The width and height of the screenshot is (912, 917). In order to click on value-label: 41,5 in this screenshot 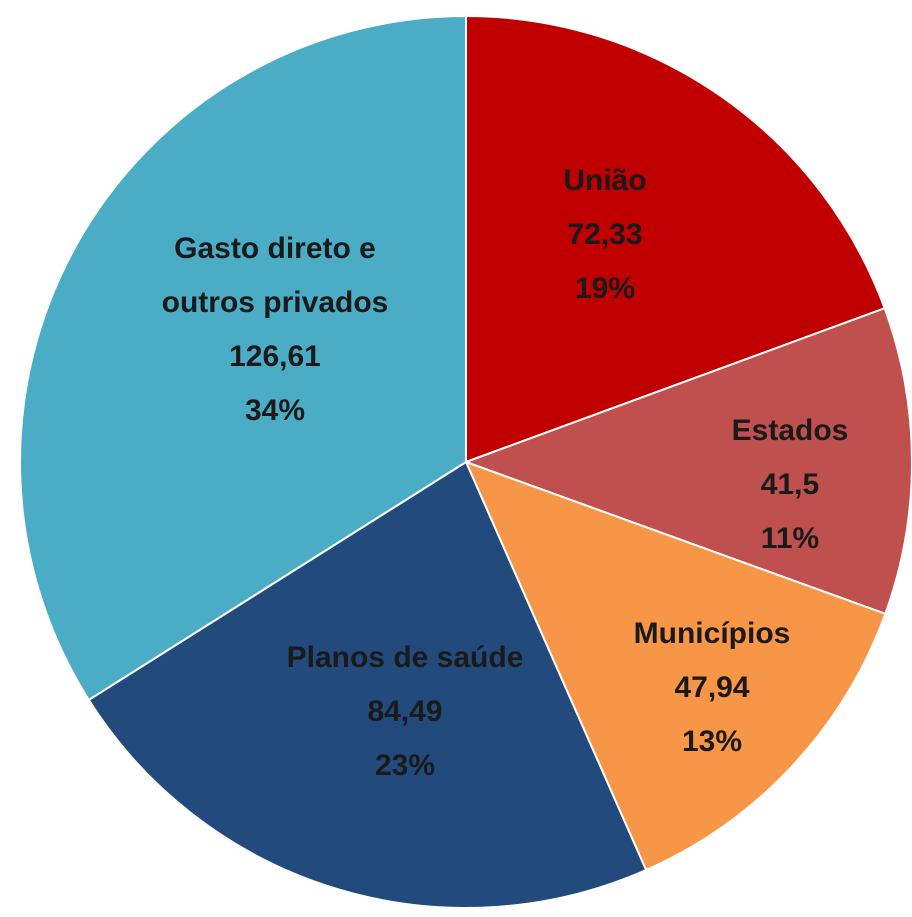, I will do `click(790, 484)`.